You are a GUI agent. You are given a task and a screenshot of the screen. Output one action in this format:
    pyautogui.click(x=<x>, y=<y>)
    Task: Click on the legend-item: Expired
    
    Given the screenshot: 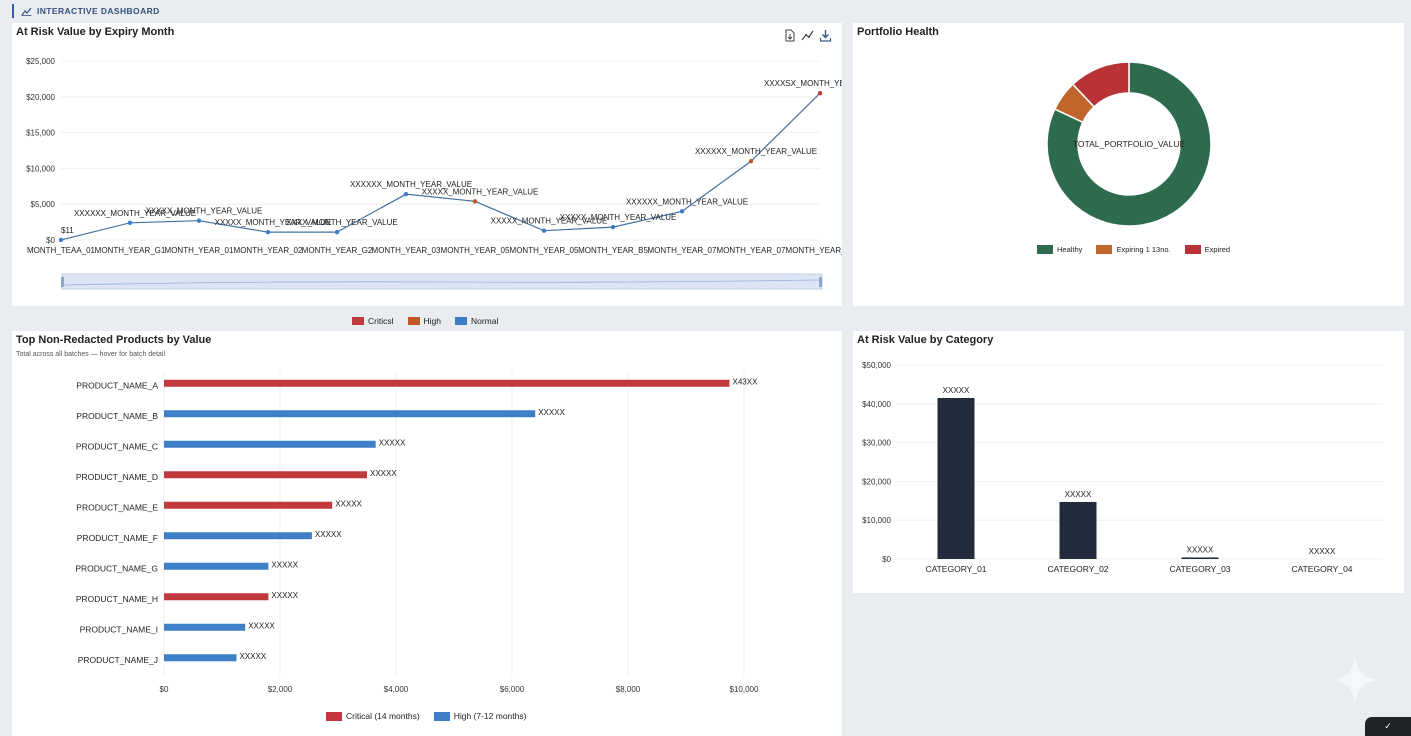 What is the action you would take?
    pyautogui.click(x=1207, y=249)
    